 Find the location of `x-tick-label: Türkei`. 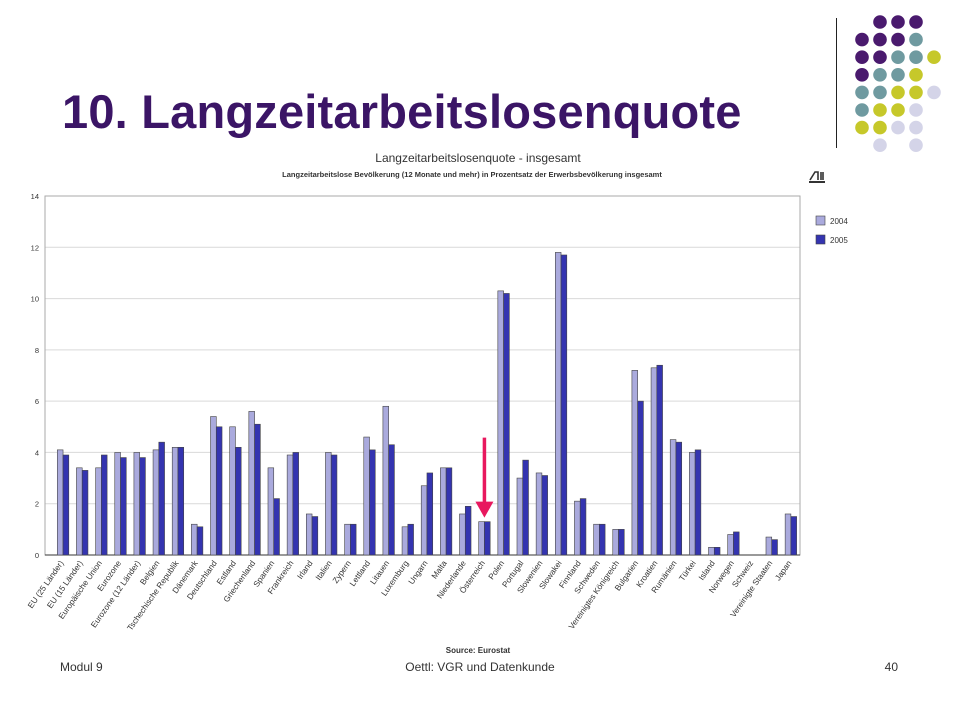

x-tick-label: Türkei is located at coordinates (687, 571).